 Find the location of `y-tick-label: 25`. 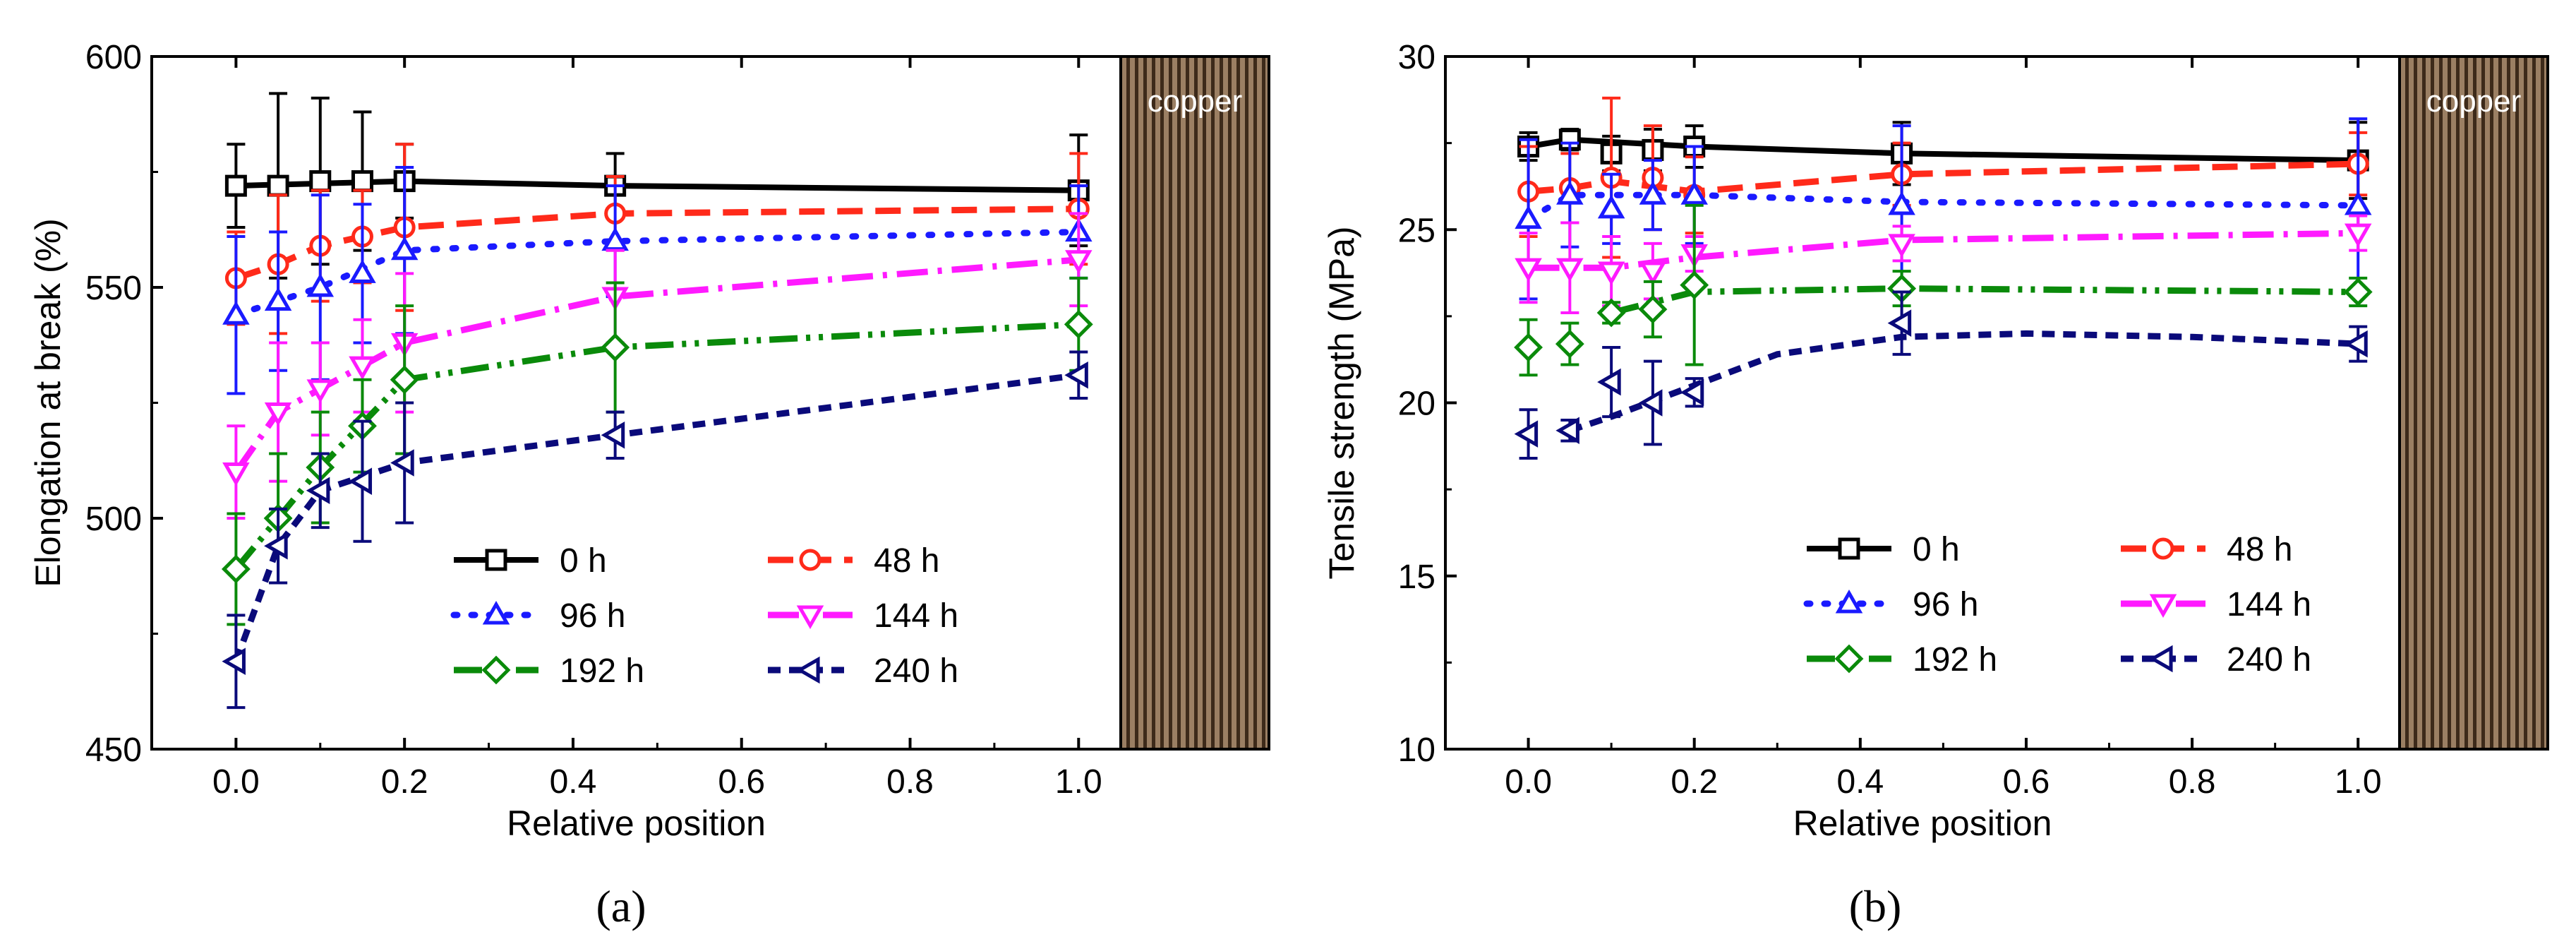

y-tick-label: 25 is located at coordinates (1417, 231).